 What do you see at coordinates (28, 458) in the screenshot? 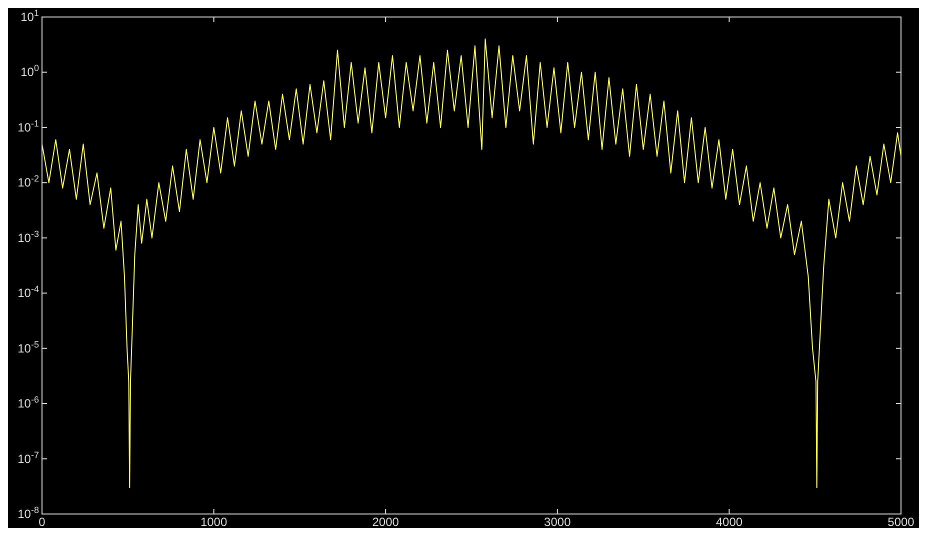
I see `y-tick-label: 10$^{-7}$` at bounding box center [28, 458].